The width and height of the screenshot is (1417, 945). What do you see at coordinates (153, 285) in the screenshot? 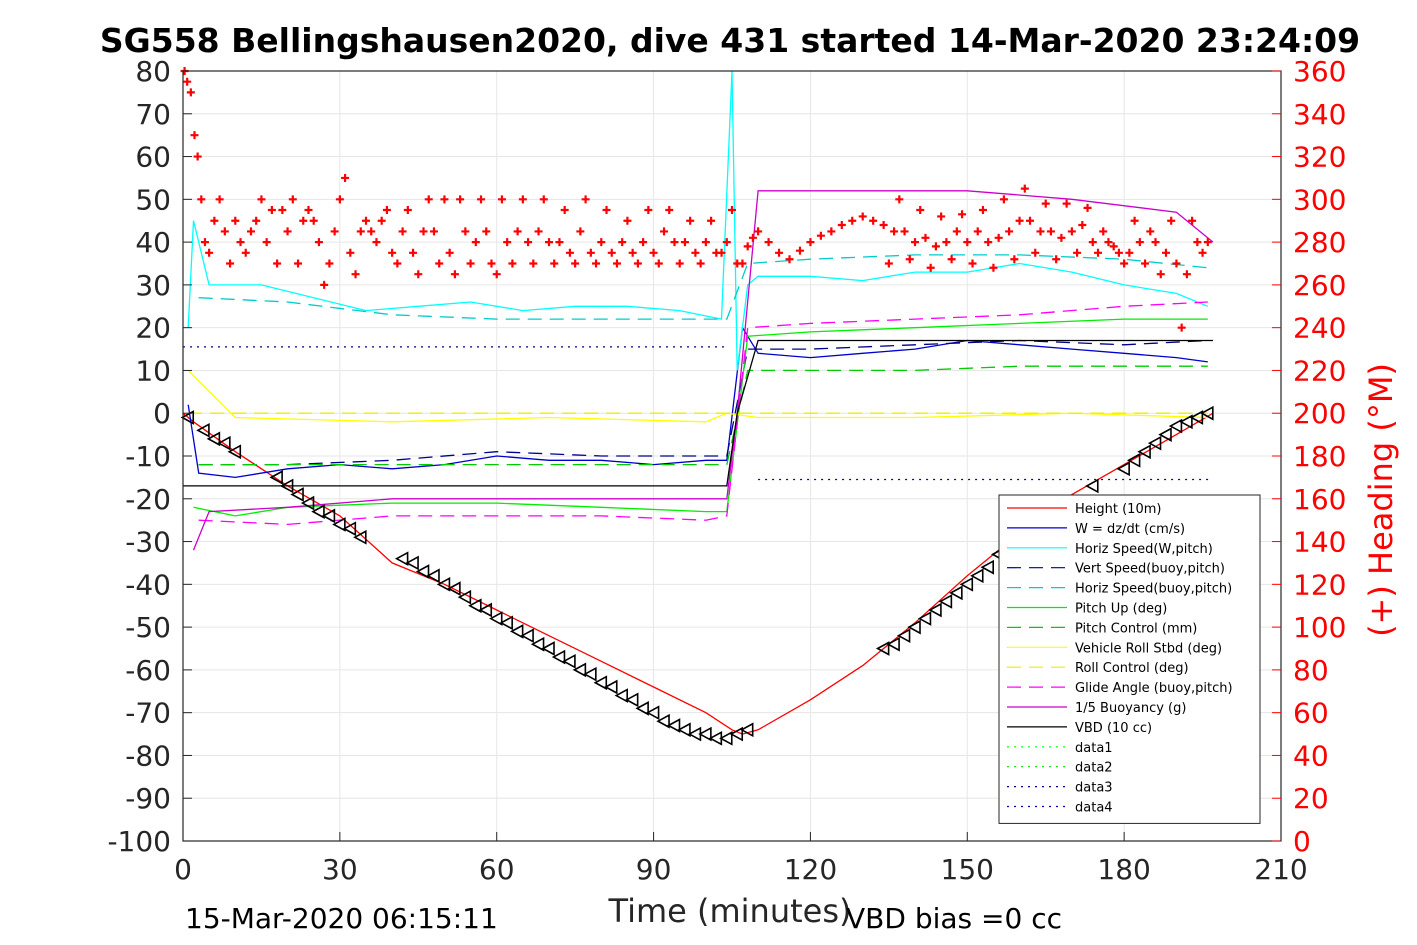
I see `y-tick-label-left: 30` at bounding box center [153, 285].